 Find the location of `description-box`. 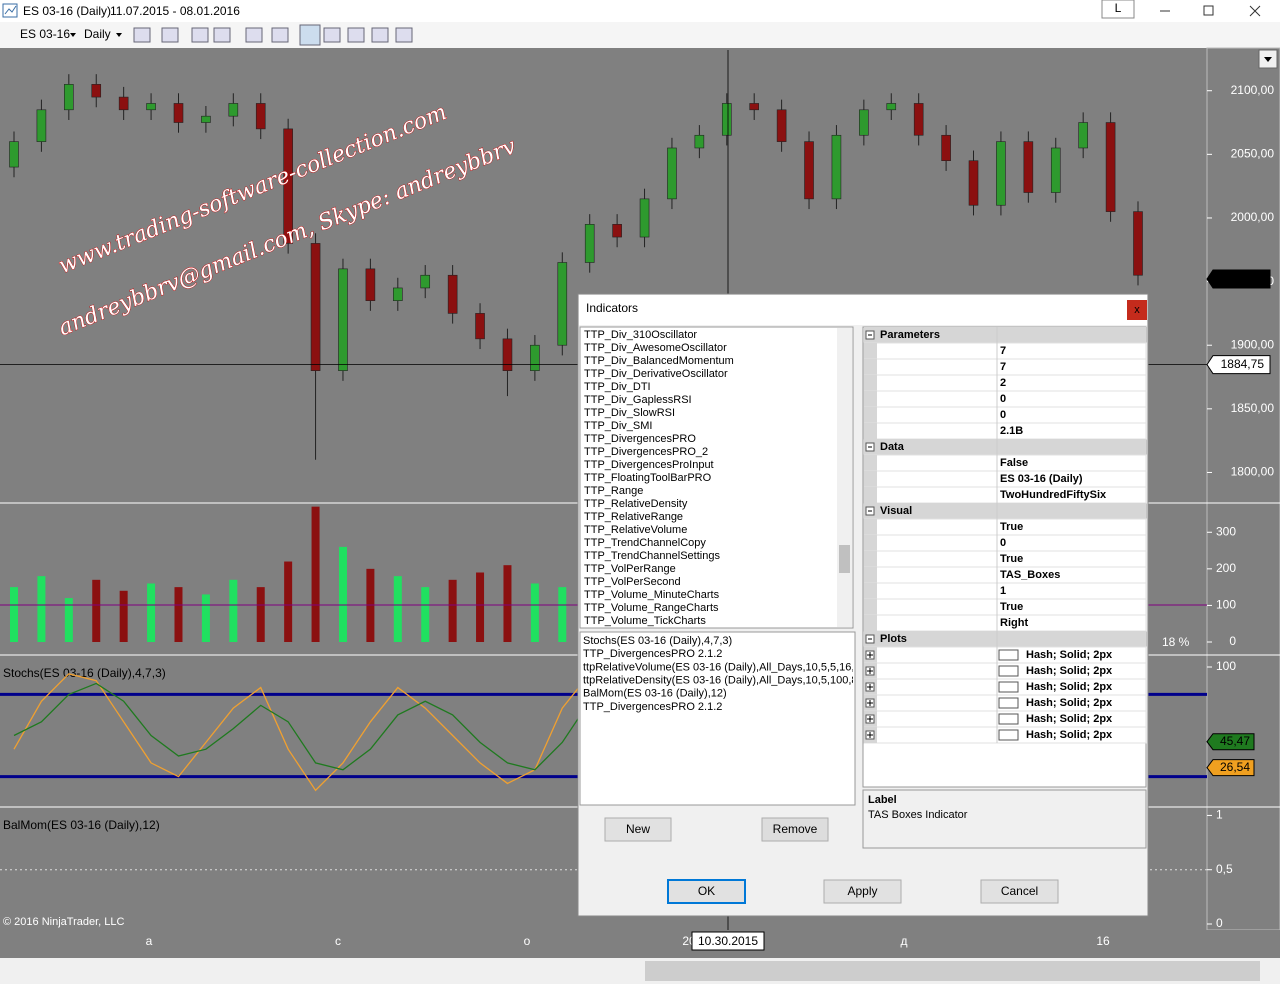

description-box is located at coordinates (1004, 819).